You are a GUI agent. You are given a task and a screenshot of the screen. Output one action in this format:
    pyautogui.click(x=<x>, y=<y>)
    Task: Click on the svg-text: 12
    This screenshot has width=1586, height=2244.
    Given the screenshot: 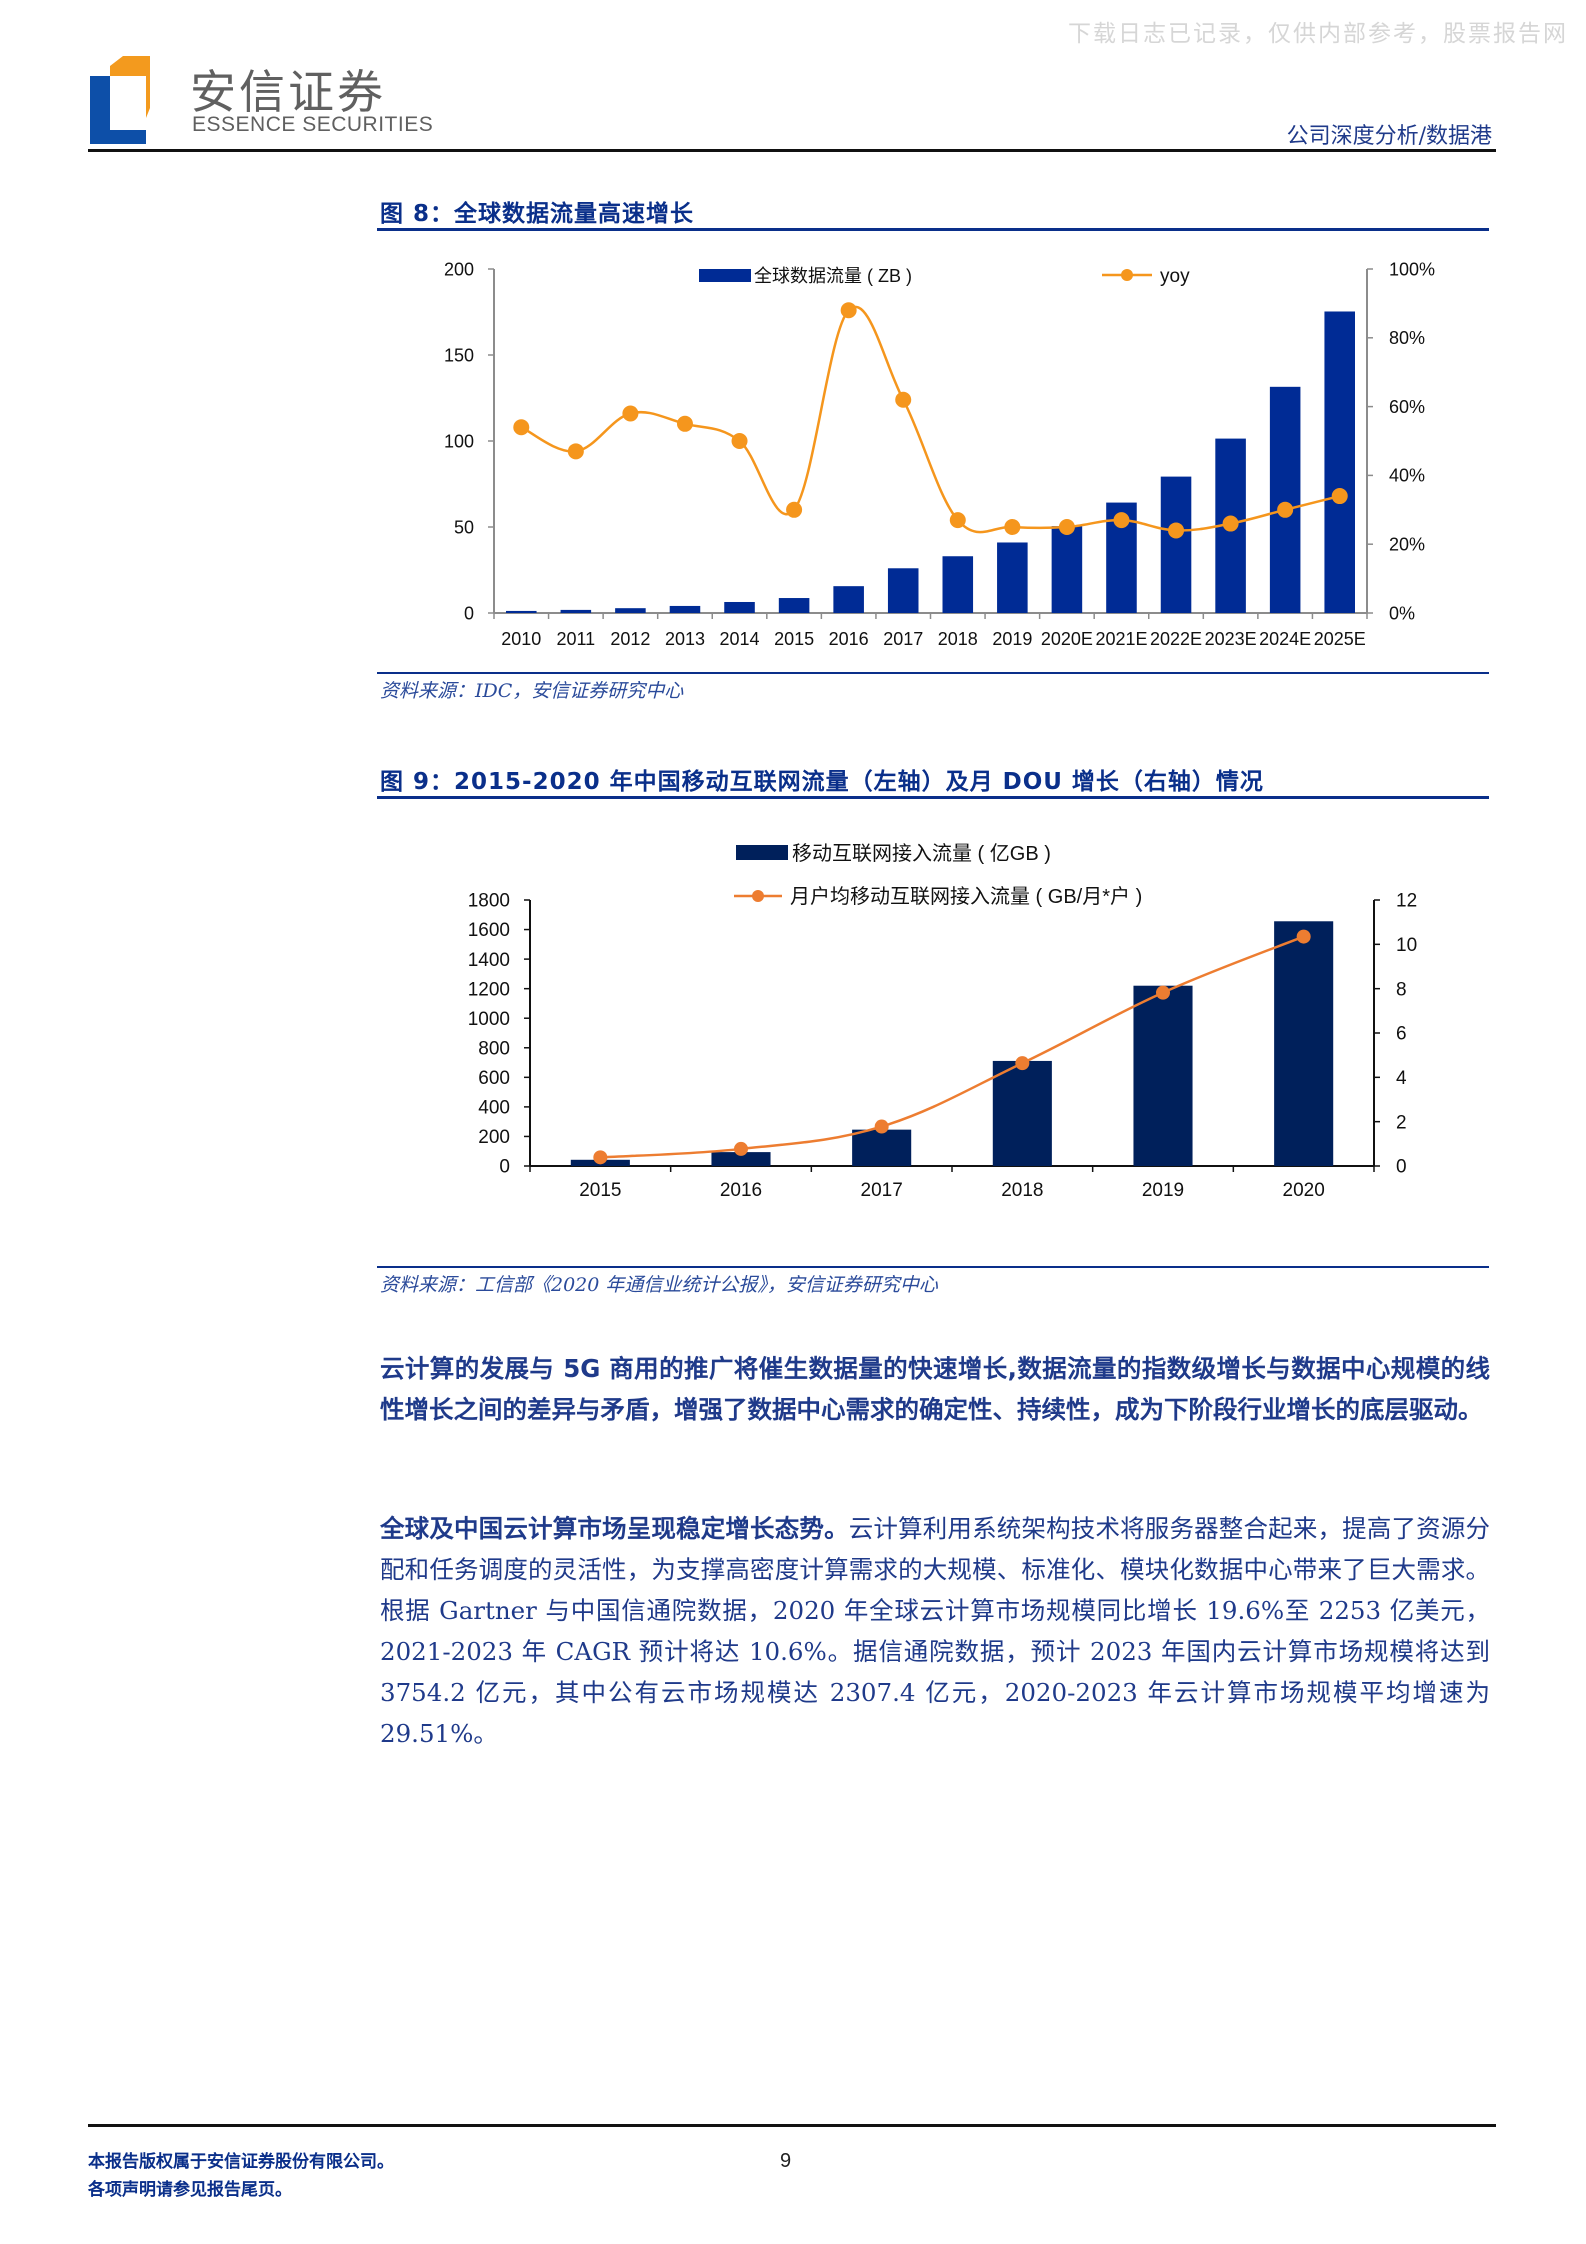 What is the action you would take?
    pyautogui.click(x=1406, y=901)
    